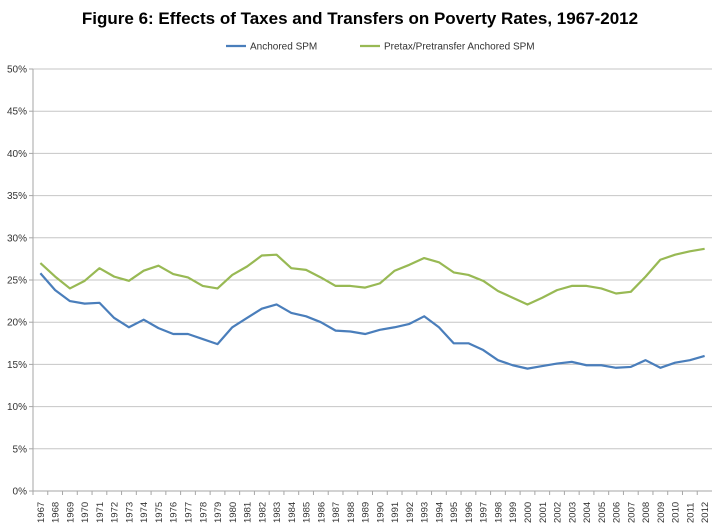 Image resolution: width=721 pixels, height=529 pixels. Describe the element at coordinates (690, 513) in the screenshot. I see `x-tick-label: 2011` at that location.